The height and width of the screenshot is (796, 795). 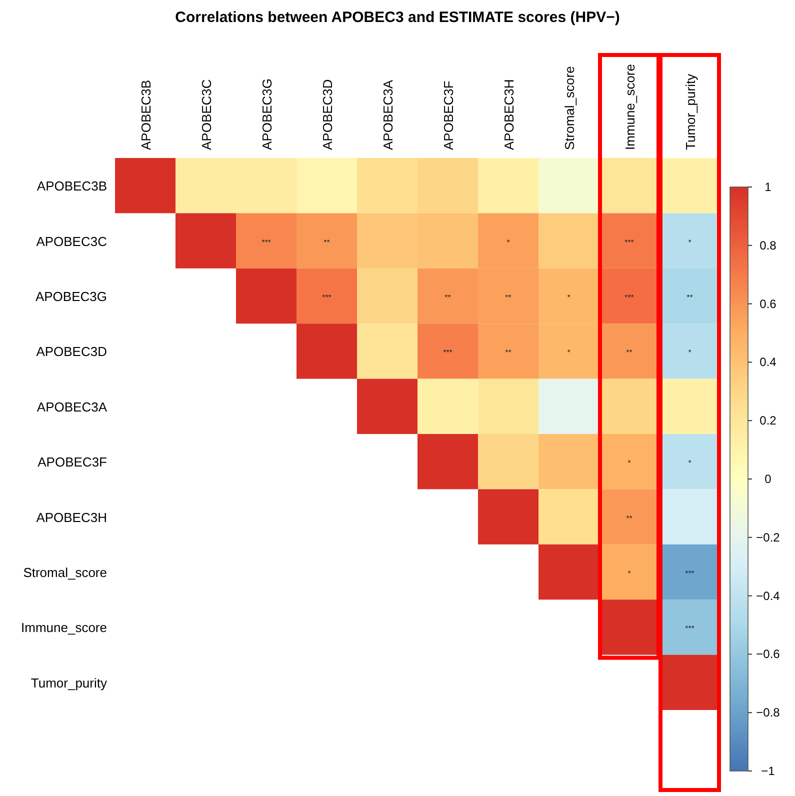 What do you see at coordinates (69, 682) in the screenshot?
I see `y-tick-label: Tumor_purity` at bounding box center [69, 682].